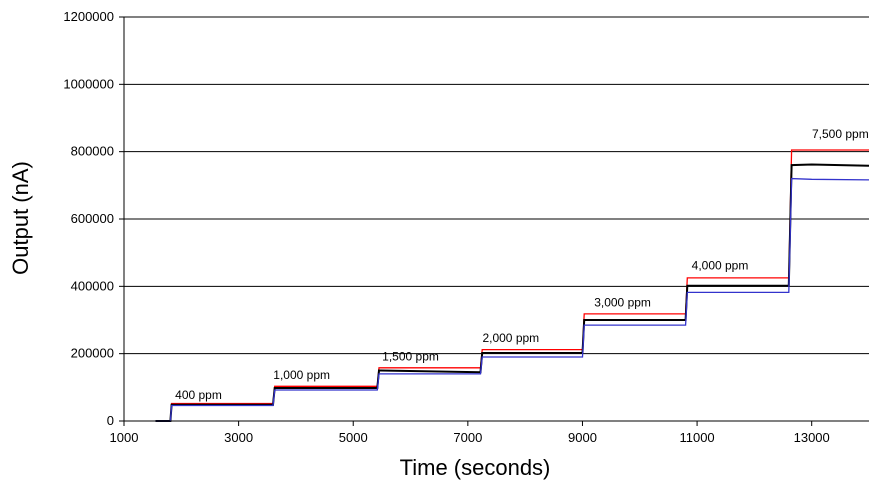  Describe the element at coordinates (20, 218) in the screenshot. I see `y-axis-title: Output (nA)` at that location.